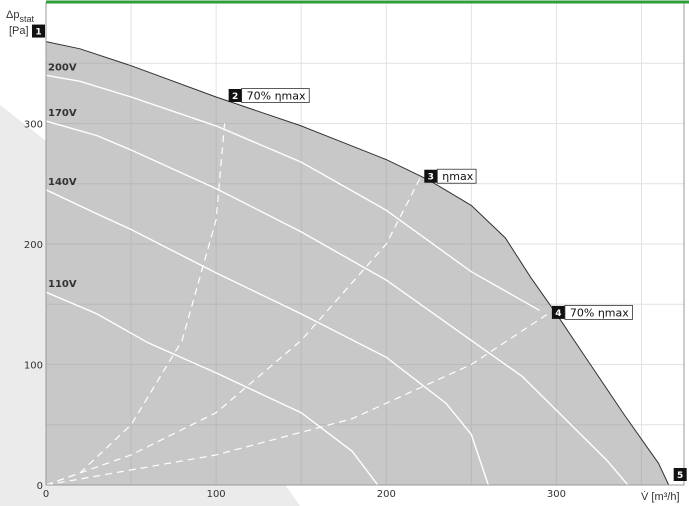 The width and height of the screenshot is (689, 506). I want to click on y-axis-title: Δpstat, so click(20, 16).